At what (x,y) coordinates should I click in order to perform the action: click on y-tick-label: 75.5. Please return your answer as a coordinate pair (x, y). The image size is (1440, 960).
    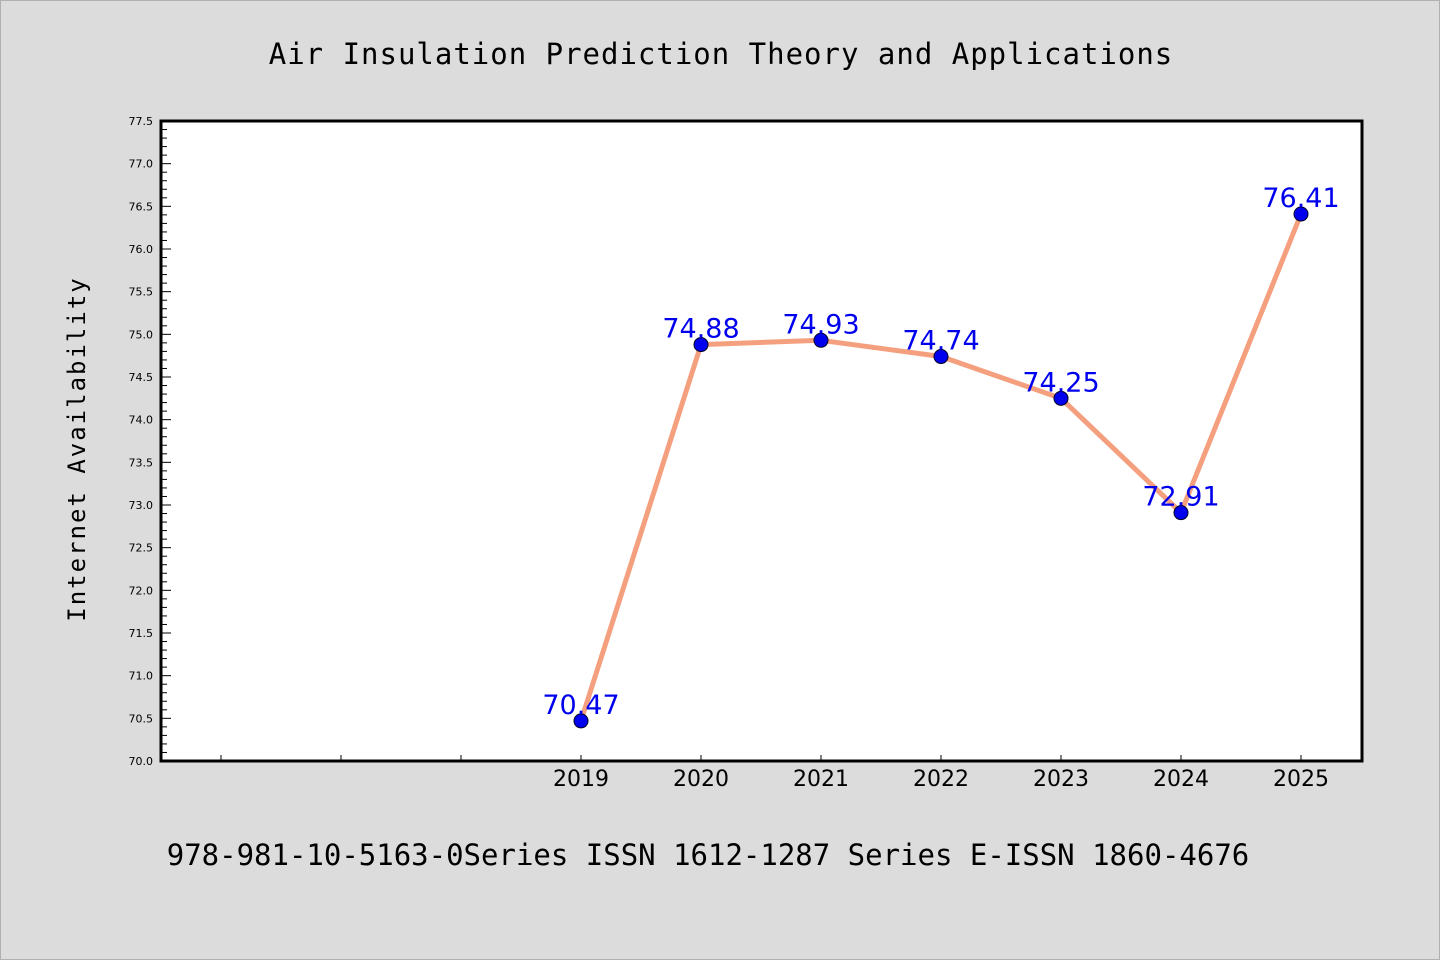
    Looking at the image, I should click on (141, 292).